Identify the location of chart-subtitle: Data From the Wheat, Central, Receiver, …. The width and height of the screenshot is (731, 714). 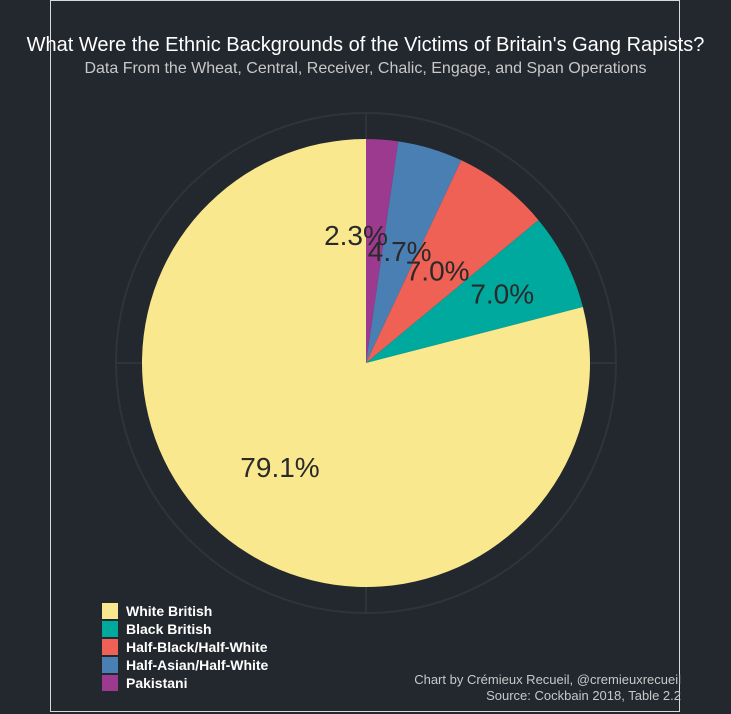
(365, 68).